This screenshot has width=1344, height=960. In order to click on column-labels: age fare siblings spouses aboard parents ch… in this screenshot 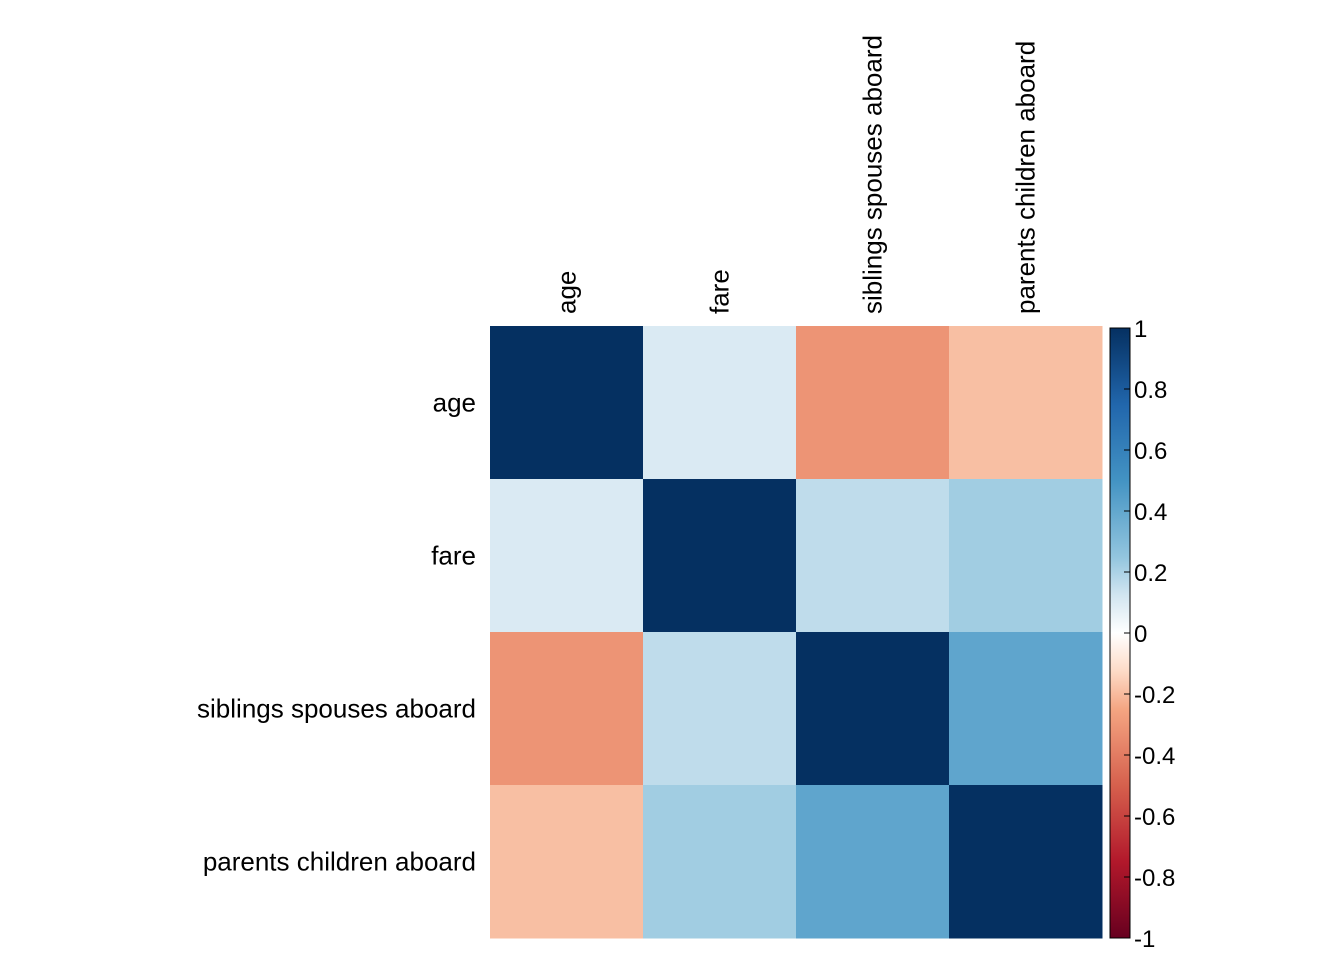, I will do `click(796, 174)`.